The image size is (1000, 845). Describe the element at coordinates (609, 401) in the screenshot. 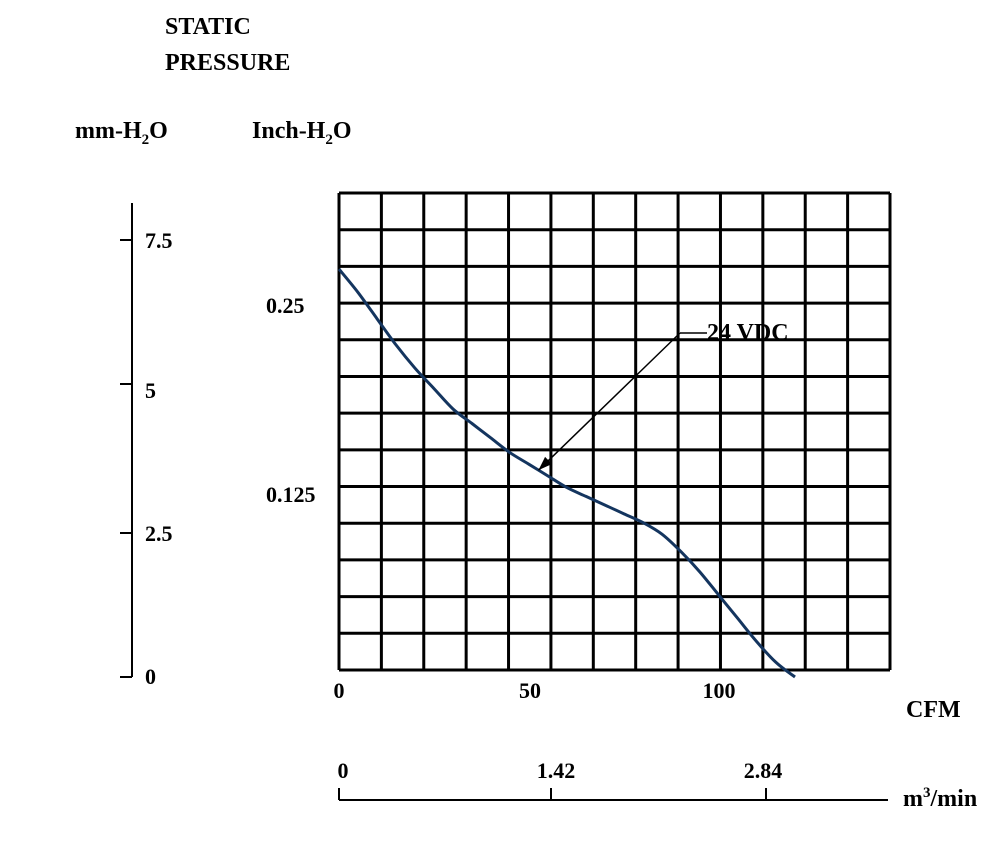

I see `annotation-arrow` at that location.